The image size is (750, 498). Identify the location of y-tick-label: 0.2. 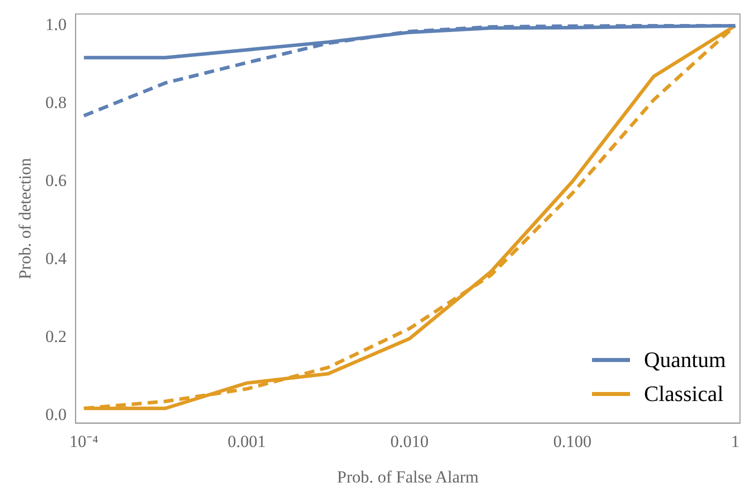
(56, 336).